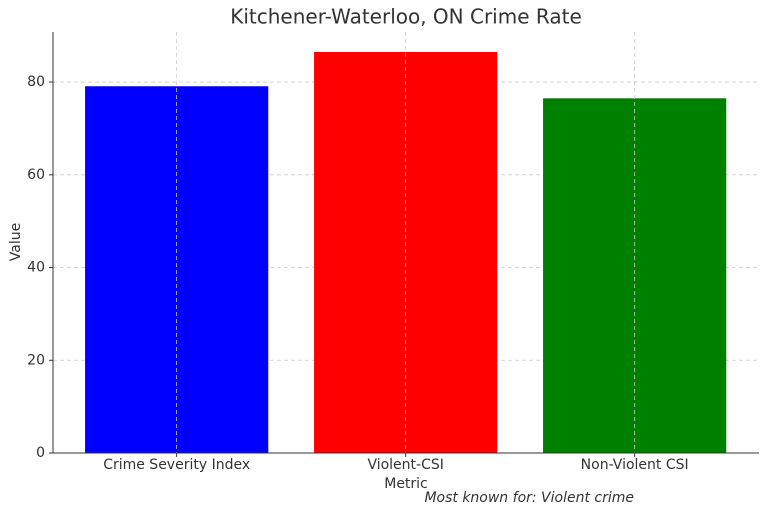  What do you see at coordinates (405, 465) in the screenshot?
I see `x-tick-label: Violent-CSI` at bounding box center [405, 465].